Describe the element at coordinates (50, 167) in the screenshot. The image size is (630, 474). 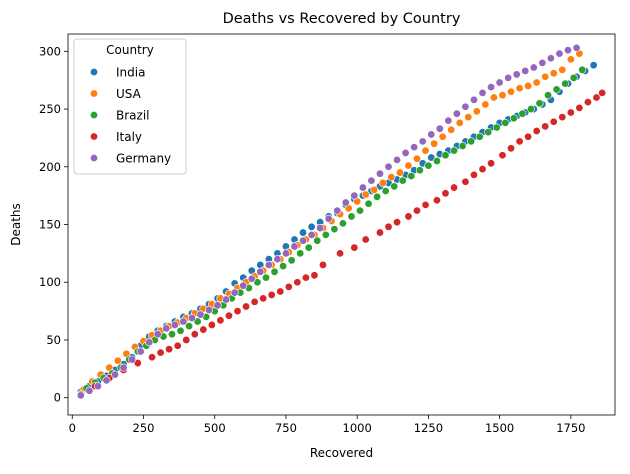
I see `y-tick-label: 200` at that location.